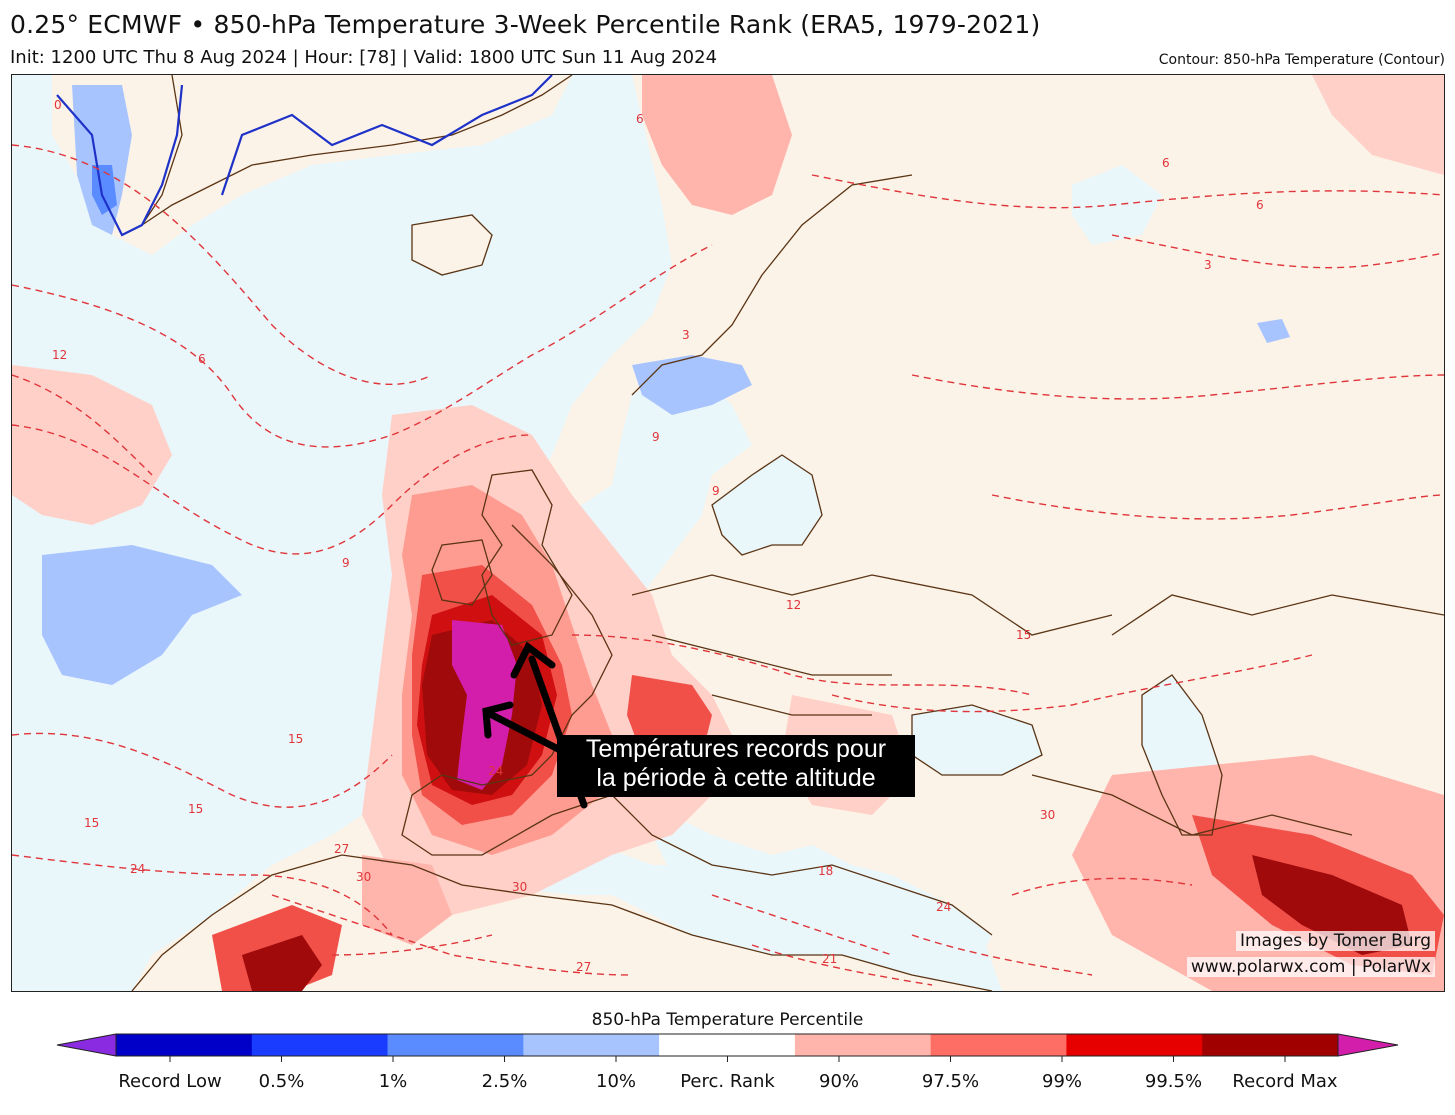  I want to click on sea-white, so click(1117, 205).